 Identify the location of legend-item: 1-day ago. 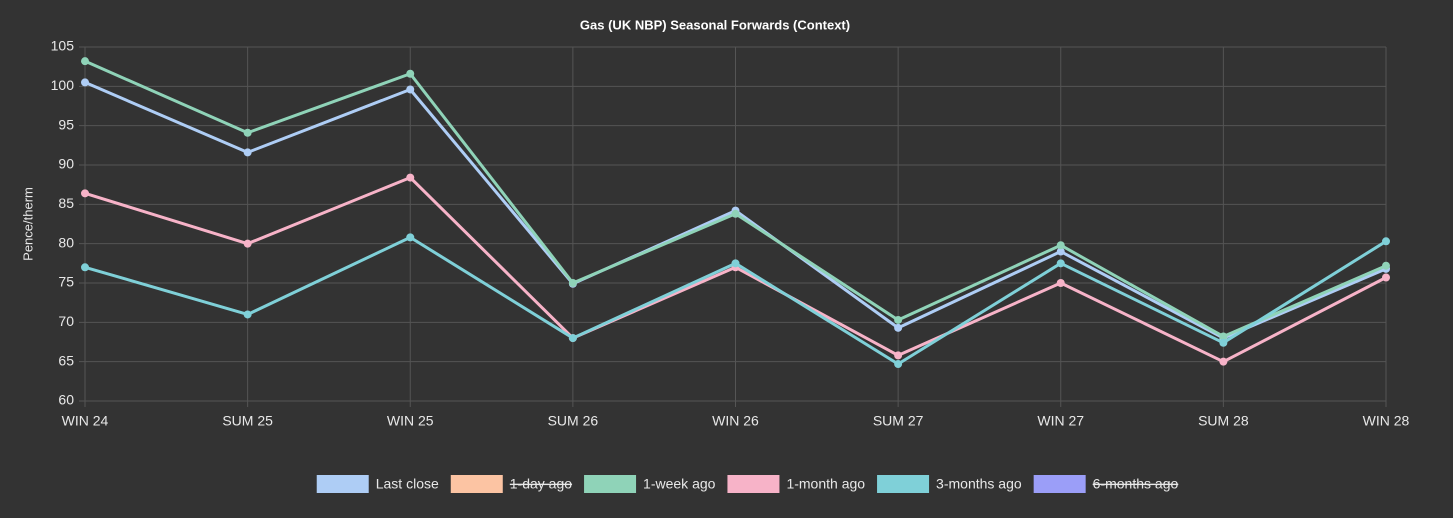
(511, 484).